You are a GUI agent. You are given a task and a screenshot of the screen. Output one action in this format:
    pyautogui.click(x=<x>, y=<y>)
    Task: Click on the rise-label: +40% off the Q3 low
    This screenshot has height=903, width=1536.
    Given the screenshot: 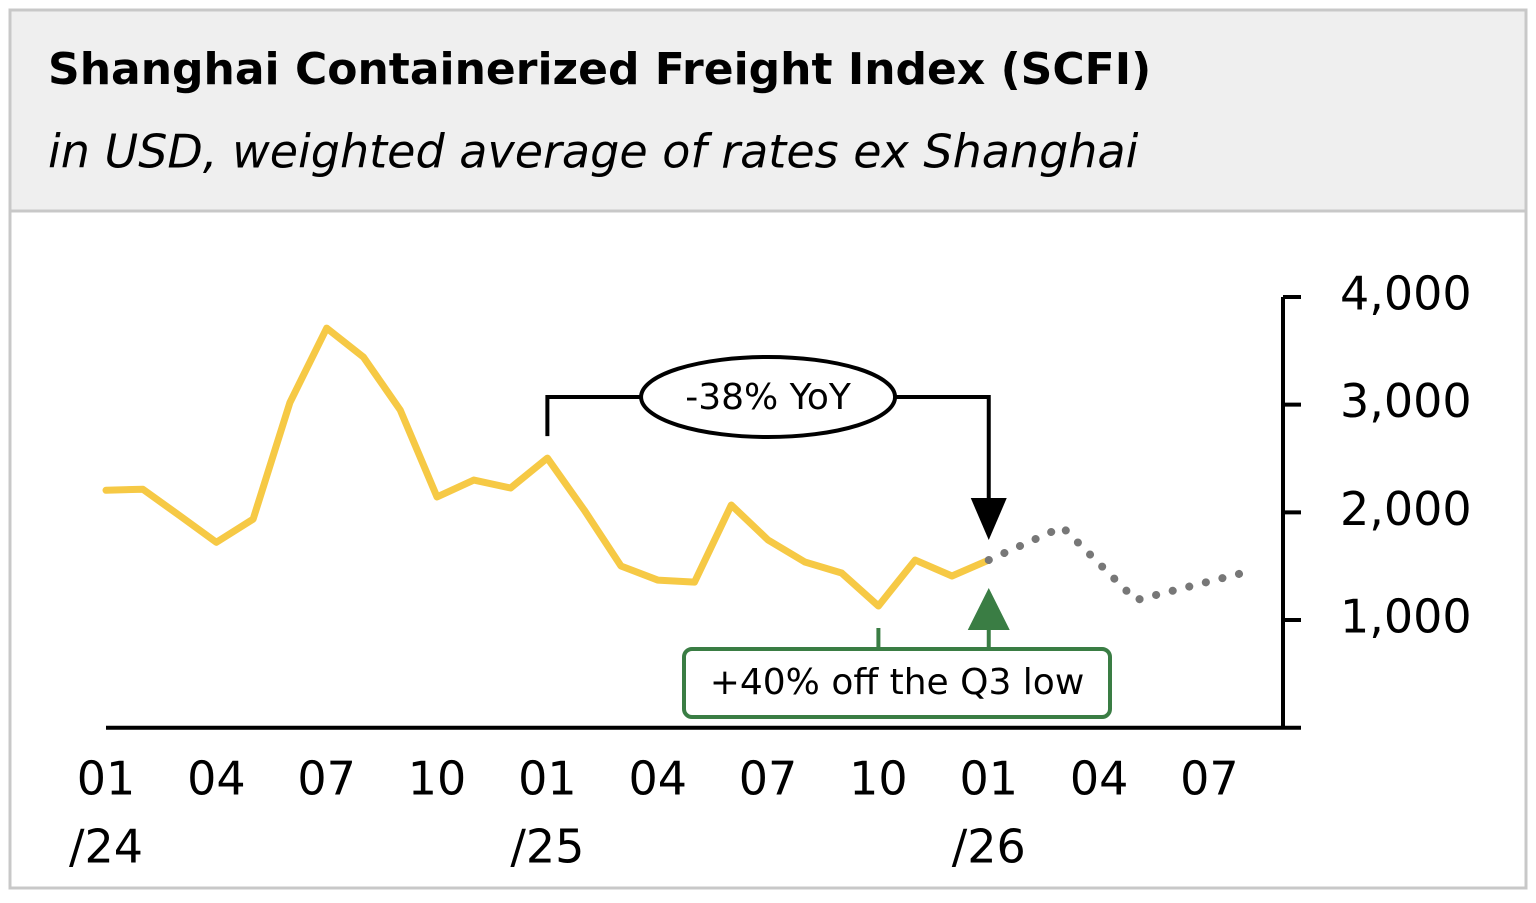 What is the action you would take?
    pyautogui.click(x=897, y=682)
    